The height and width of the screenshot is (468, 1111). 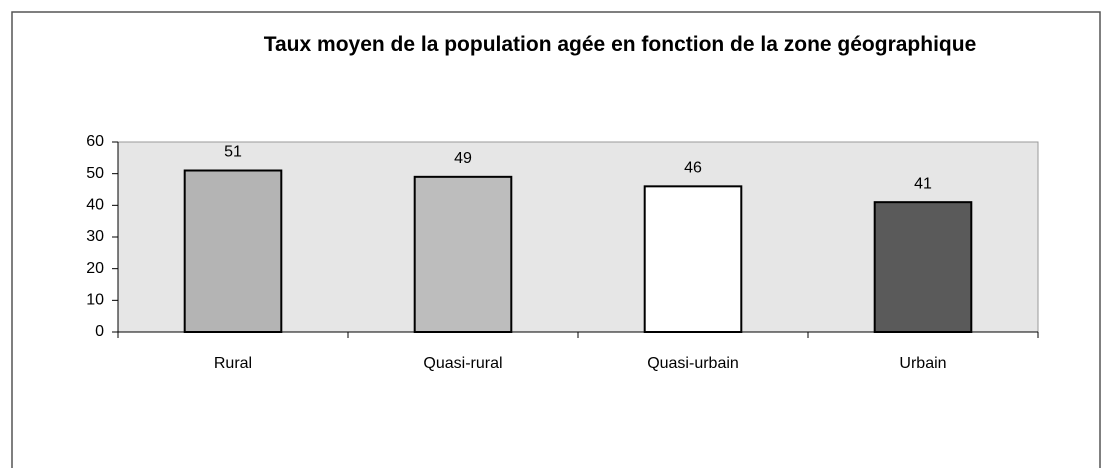 I want to click on y-tick-label: 30, so click(x=95, y=236).